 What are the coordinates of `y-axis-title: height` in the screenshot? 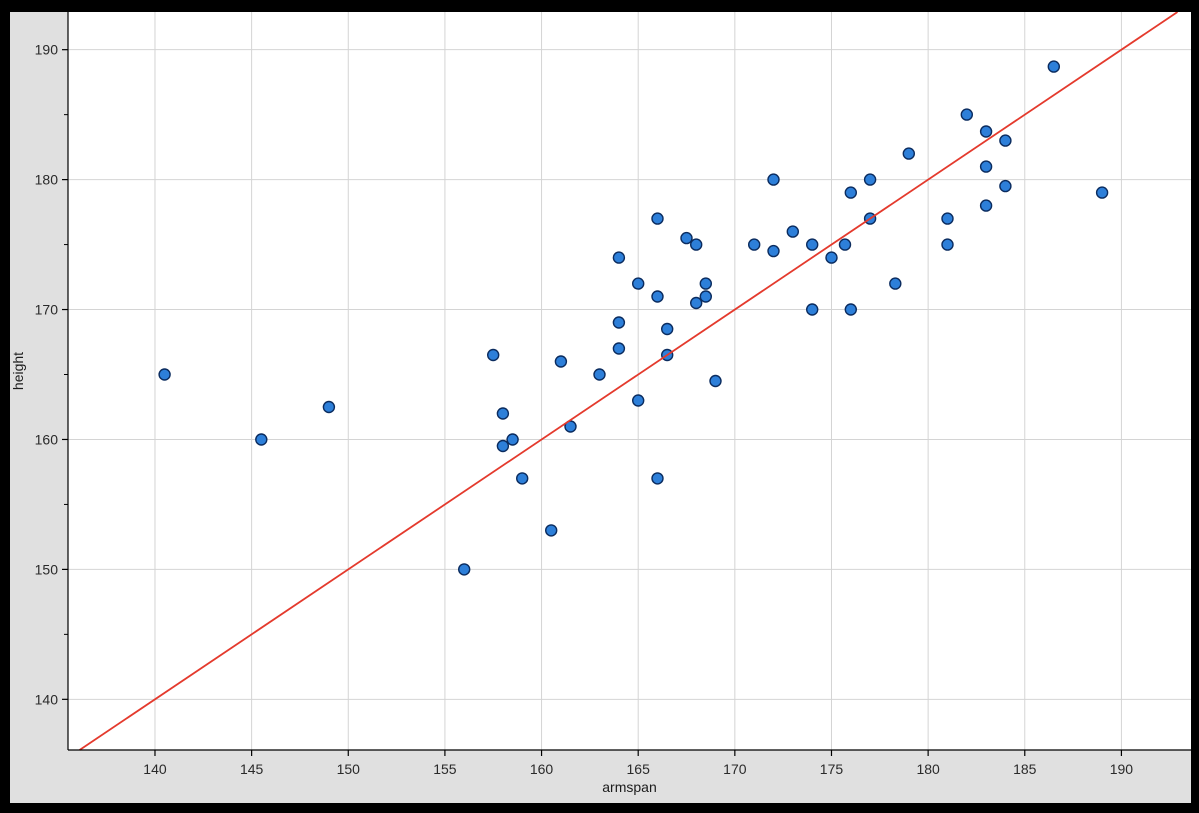 It's located at (18, 371).